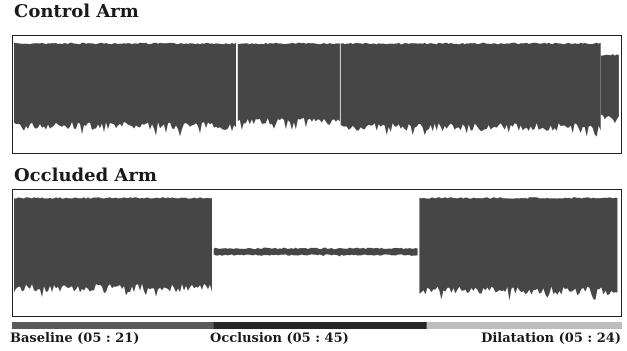  I want to click on phase-label-dilatation: Dilatation (05 : 24), so click(551, 338).